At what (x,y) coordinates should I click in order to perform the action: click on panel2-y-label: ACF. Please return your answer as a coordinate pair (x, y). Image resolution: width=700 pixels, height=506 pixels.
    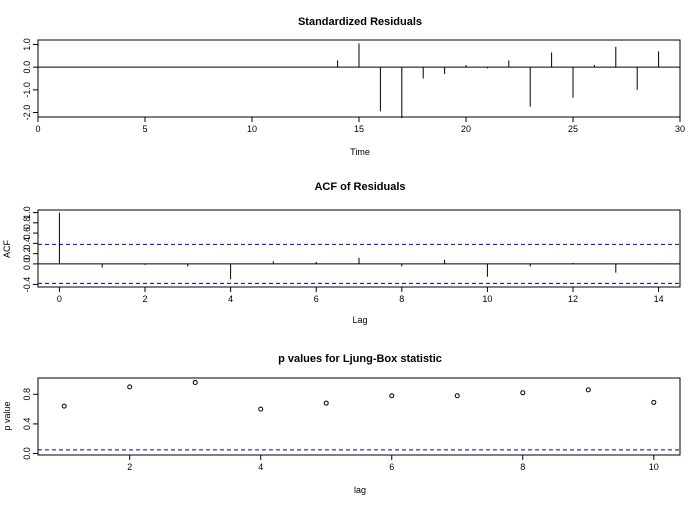
    Looking at the image, I should click on (7, 248).